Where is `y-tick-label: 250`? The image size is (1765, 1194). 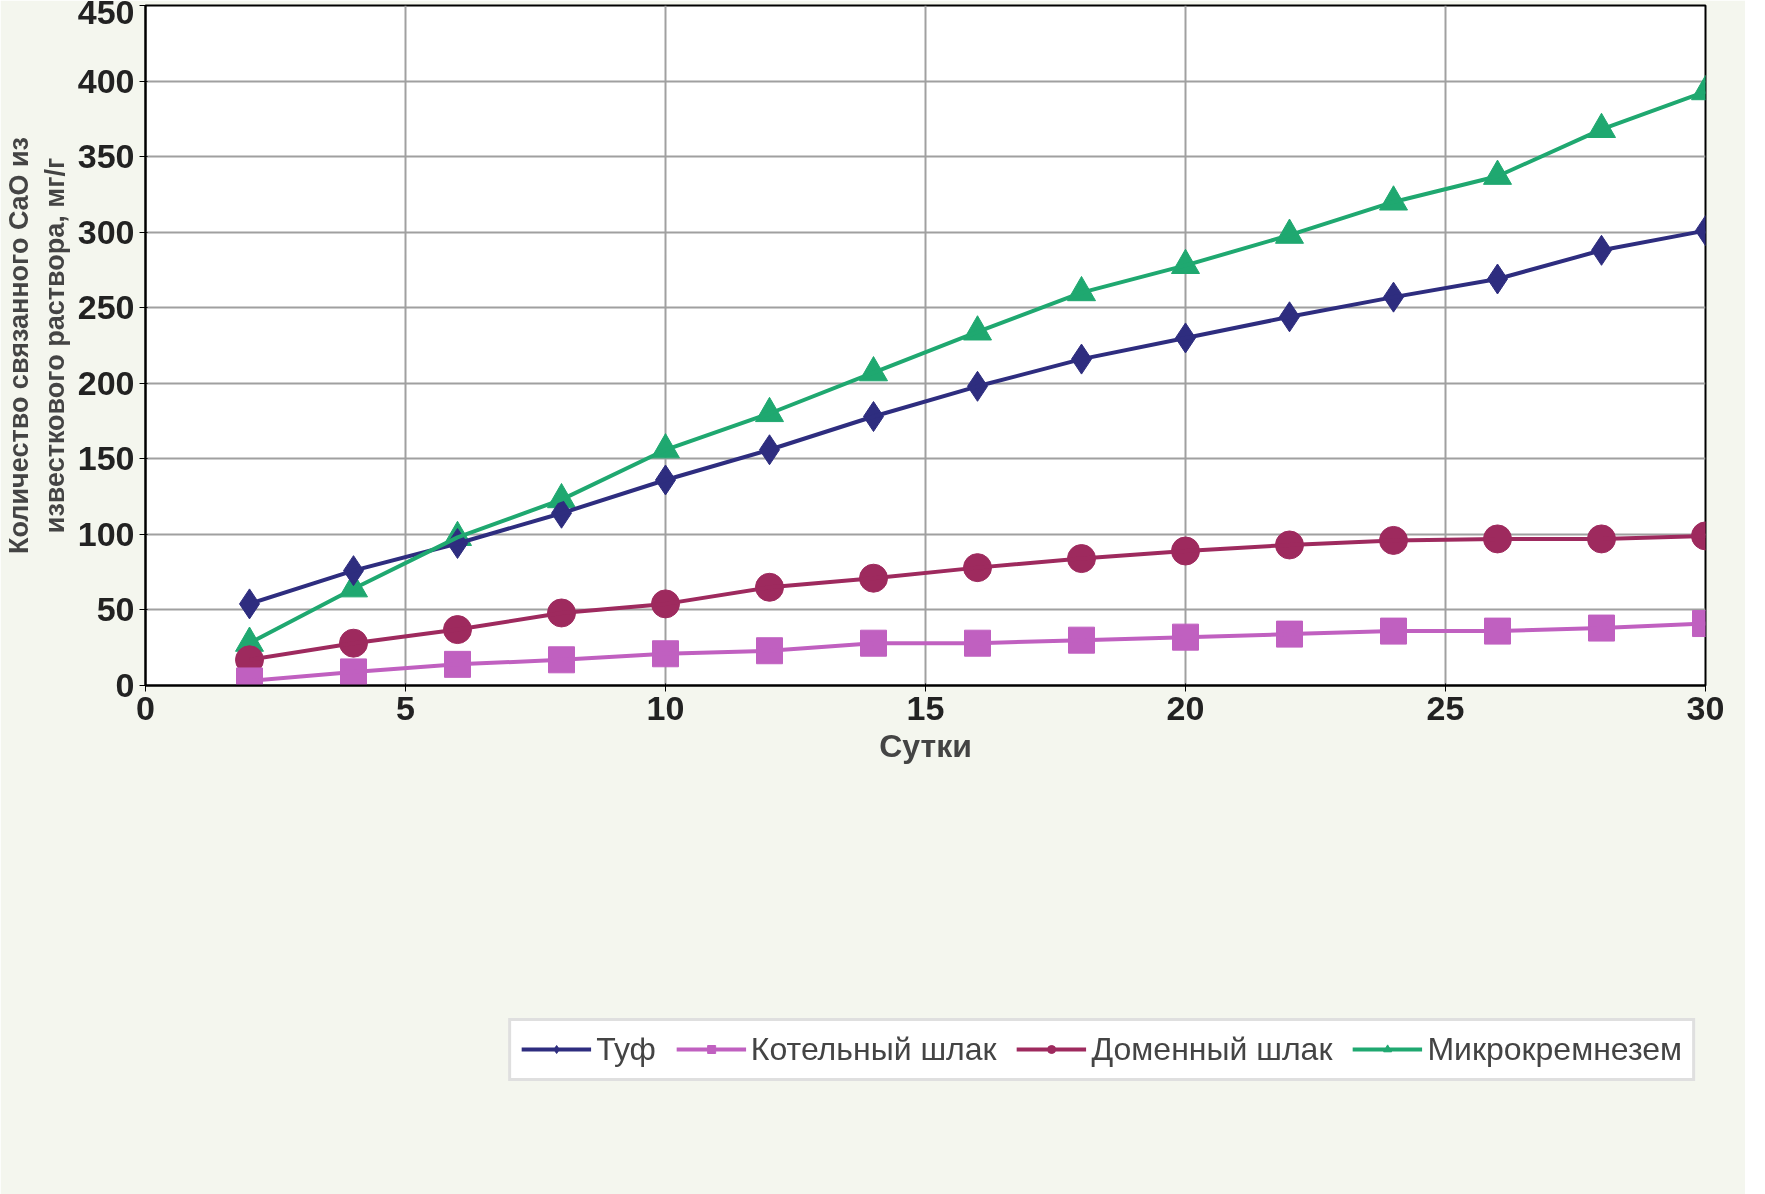 y-tick-label: 250 is located at coordinates (106, 307).